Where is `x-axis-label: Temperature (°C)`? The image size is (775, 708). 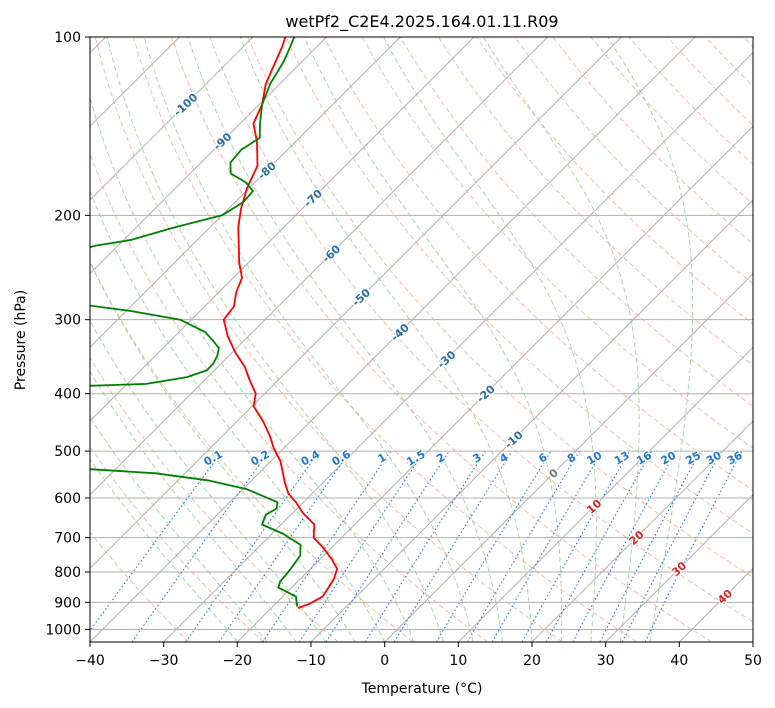 x-axis-label: Temperature (°C) is located at coordinates (422, 689).